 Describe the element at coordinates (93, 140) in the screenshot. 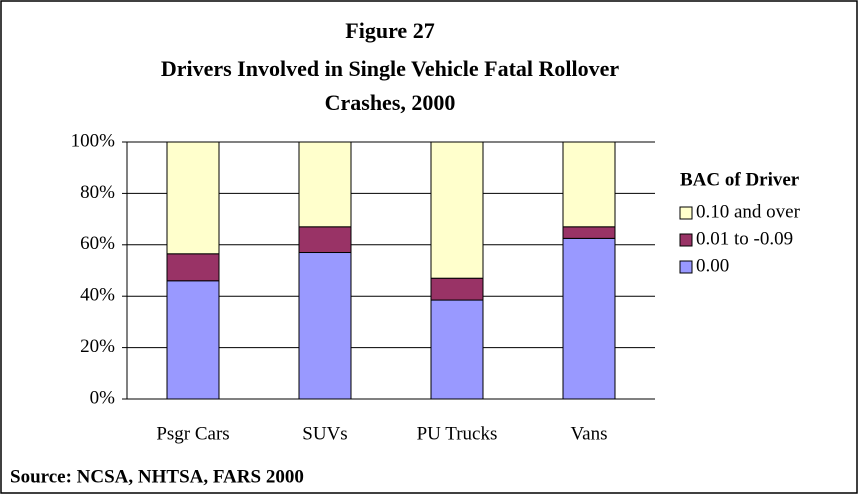

I see `y-tick-label: 100%` at that location.